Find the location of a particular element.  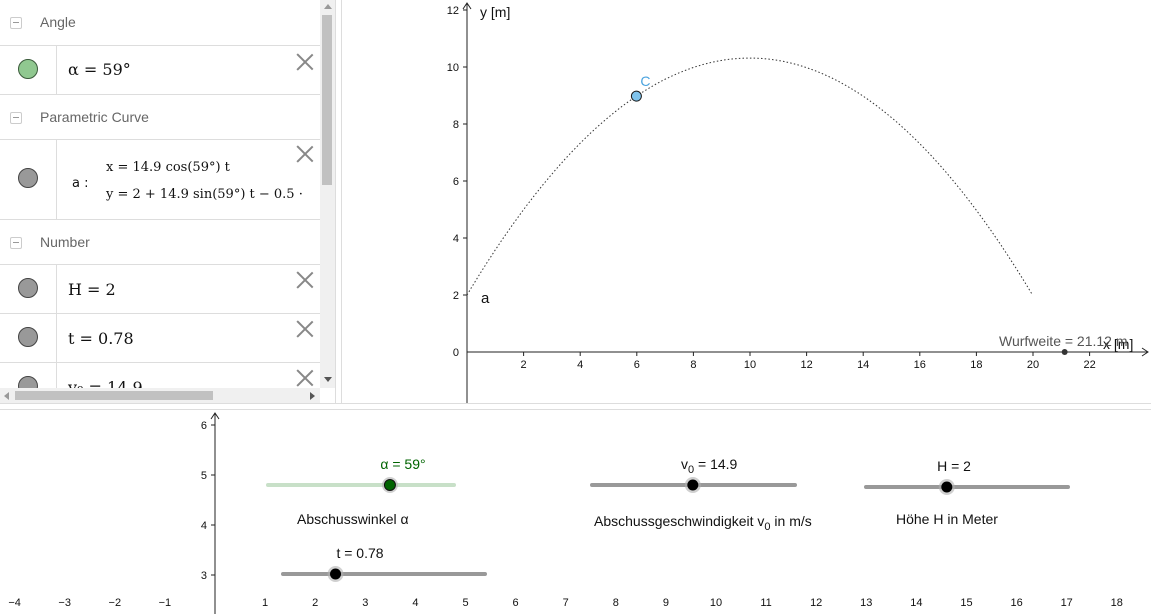

x-tick-label: 13 is located at coordinates (866, 603).